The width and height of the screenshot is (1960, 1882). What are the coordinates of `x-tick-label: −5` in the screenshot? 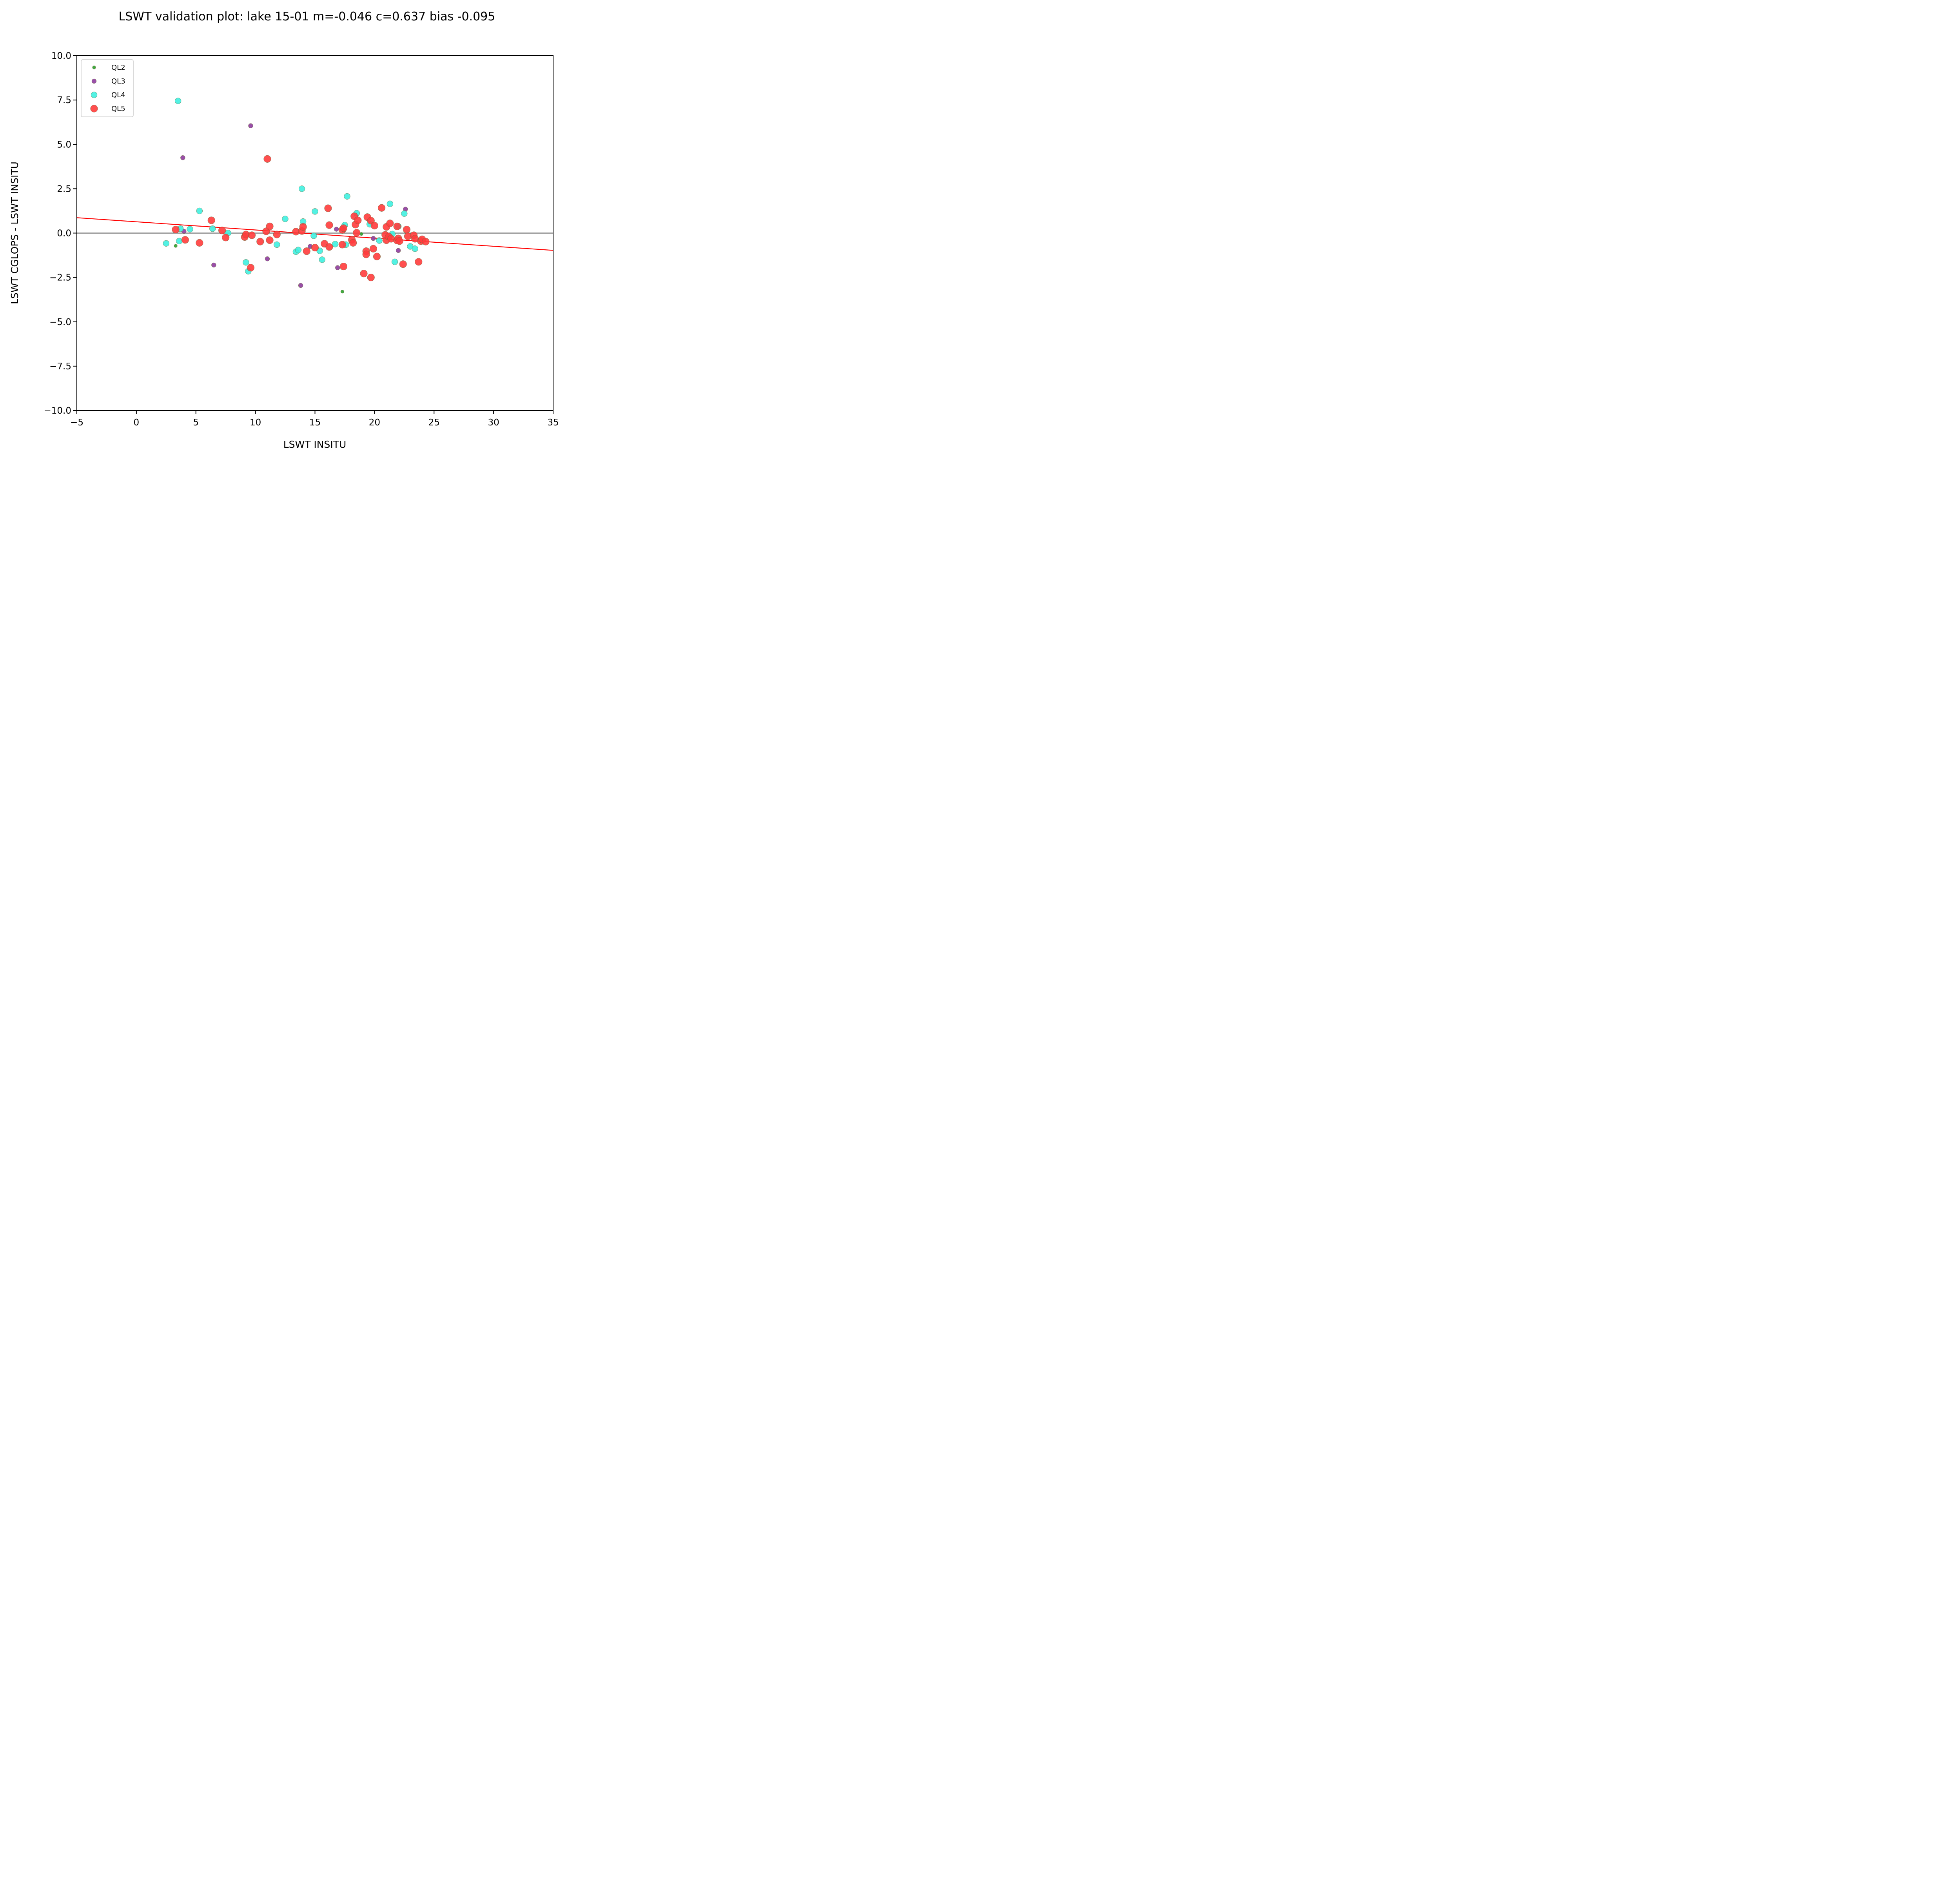 It's located at (76, 423).